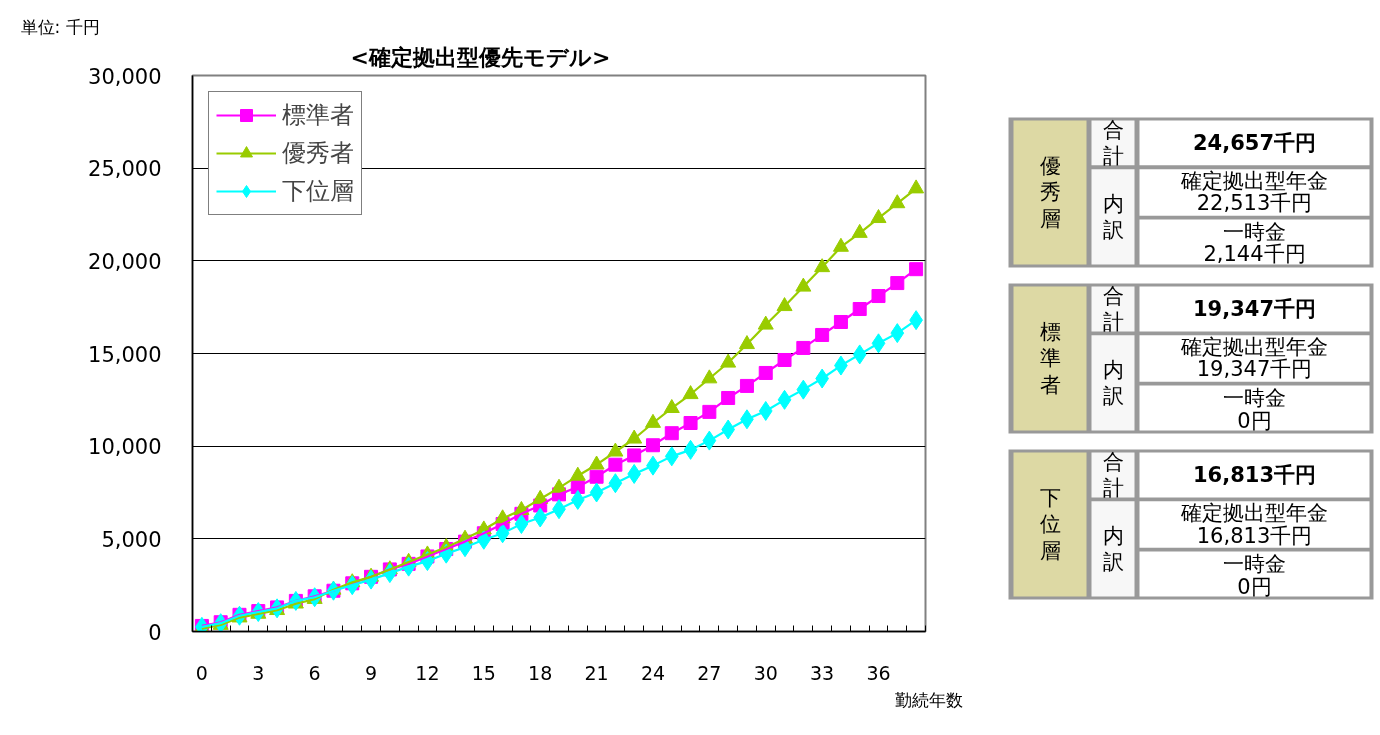 This screenshot has height=735, width=1380. Describe the element at coordinates (540, 672) in the screenshot. I see `x-tick-label: 18` at that location.